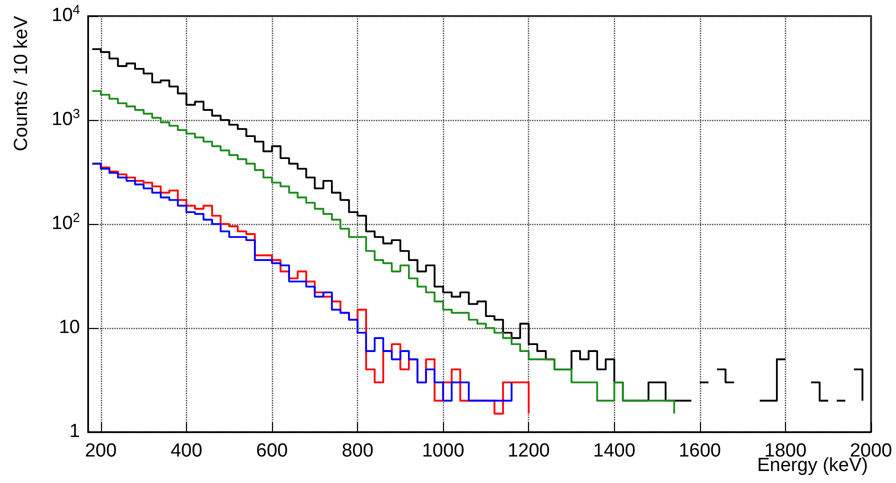 Image resolution: width=896 pixels, height=483 pixels. What do you see at coordinates (529, 451) in the screenshot?
I see `x-tick-label: 1200` at bounding box center [529, 451].